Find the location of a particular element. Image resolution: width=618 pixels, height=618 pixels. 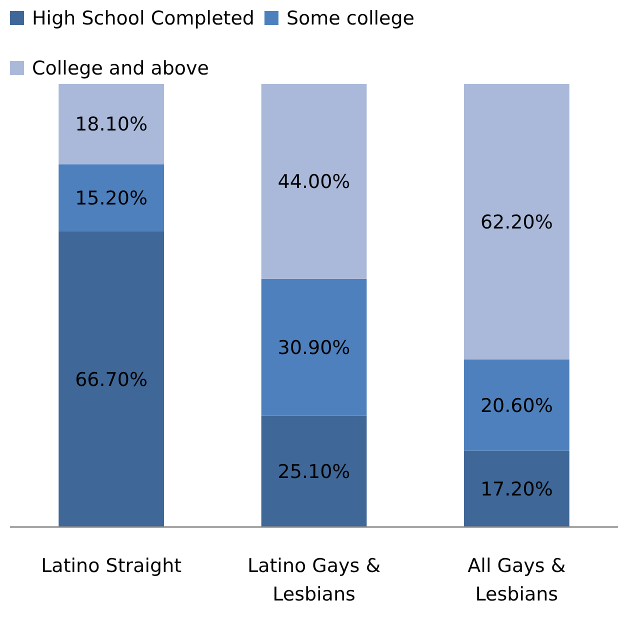

x-tick-label: All Gays & Lesbians is located at coordinates (517, 580).